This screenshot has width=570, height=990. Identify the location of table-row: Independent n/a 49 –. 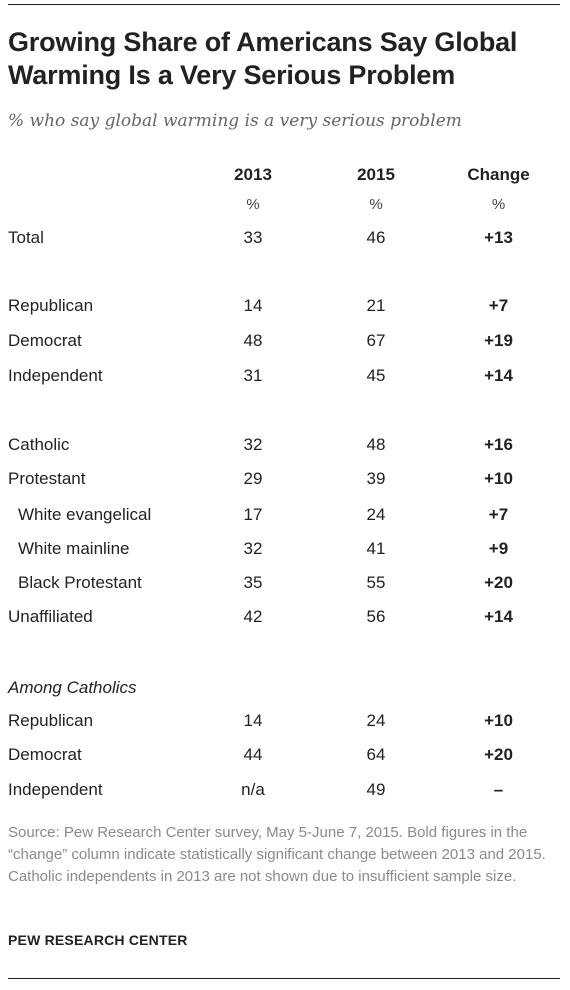
(285, 790).